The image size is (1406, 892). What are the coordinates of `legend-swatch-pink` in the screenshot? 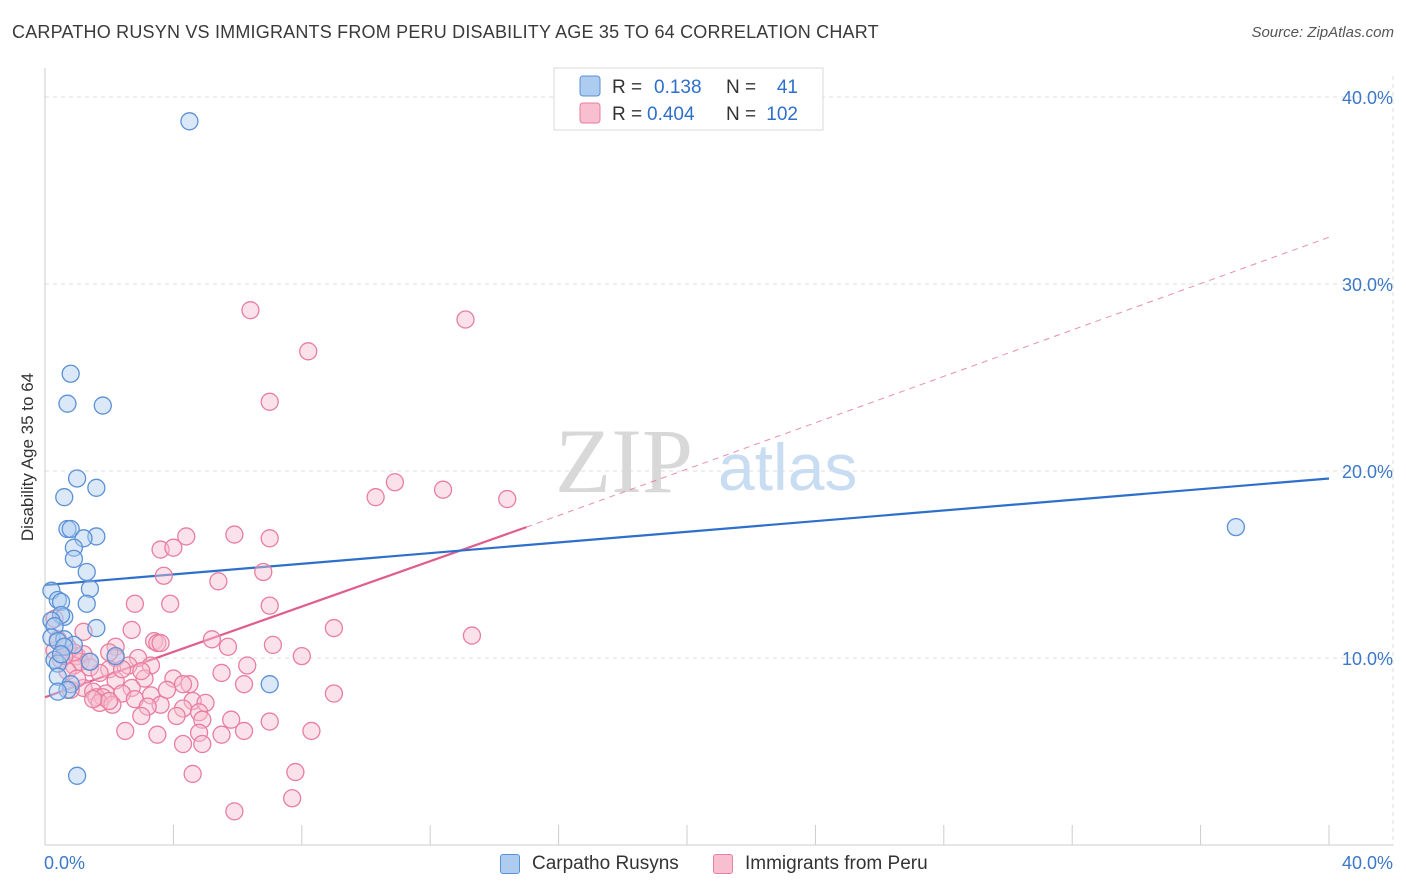 It's located at (590, 113).